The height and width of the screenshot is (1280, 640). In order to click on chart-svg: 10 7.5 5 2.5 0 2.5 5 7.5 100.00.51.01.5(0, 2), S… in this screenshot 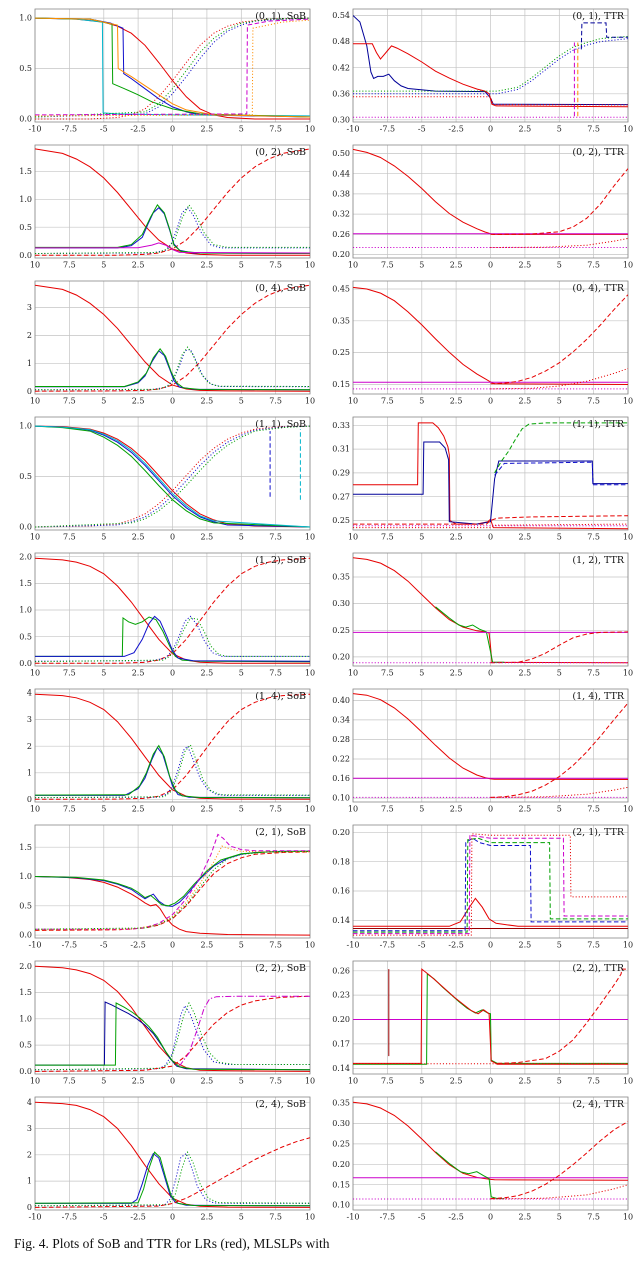, I will do `click(167, 207)`.